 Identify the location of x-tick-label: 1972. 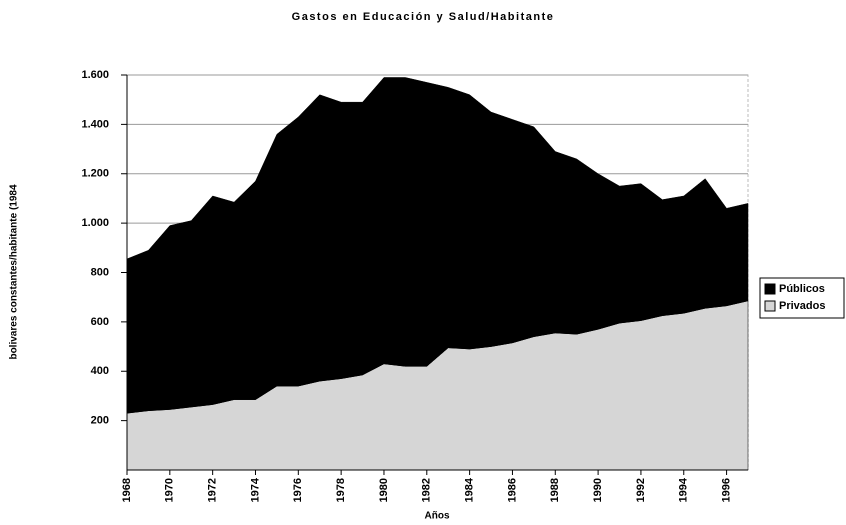
(213, 490).